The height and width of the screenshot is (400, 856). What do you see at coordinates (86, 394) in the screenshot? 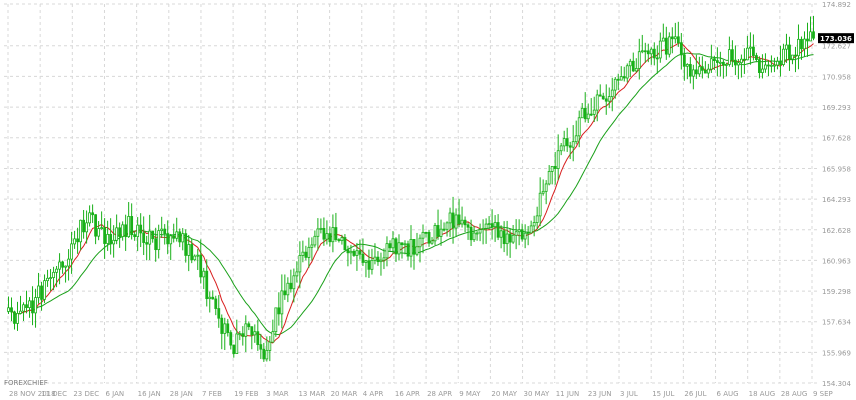
I see `x-tick-label: 23 DEC` at bounding box center [86, 394].